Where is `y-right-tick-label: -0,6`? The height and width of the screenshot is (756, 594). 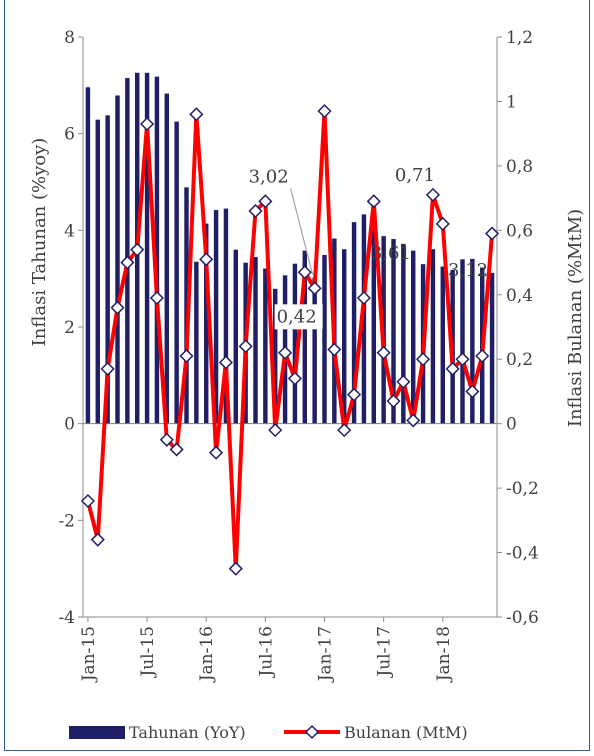
y-right-tick-label: -0,6 is located at coordinates (522, 618).